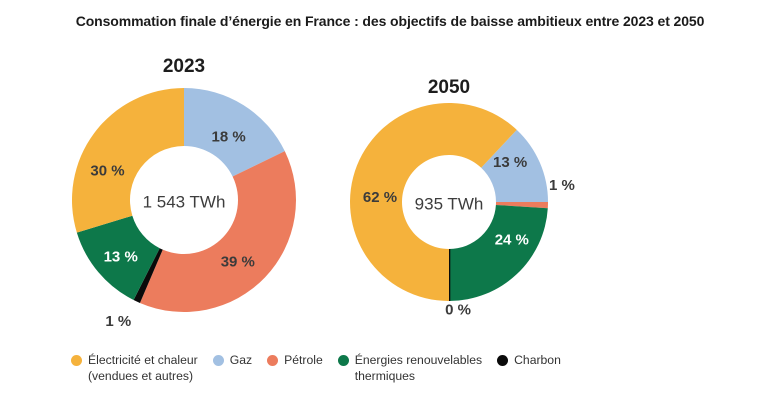 This screenshot has height=400, width=780. Describe the element at coordinates (141, 375) in the screenshot. I see `legend-label-line: (vendues et autres)` at that location.